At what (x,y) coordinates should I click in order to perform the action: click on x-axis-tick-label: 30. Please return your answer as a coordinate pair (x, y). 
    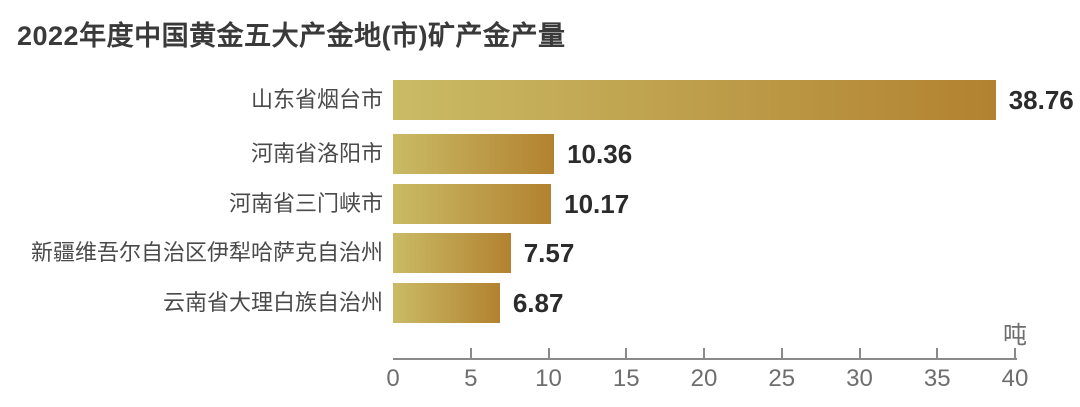
    Looking at the image, I should click on (859, 378).